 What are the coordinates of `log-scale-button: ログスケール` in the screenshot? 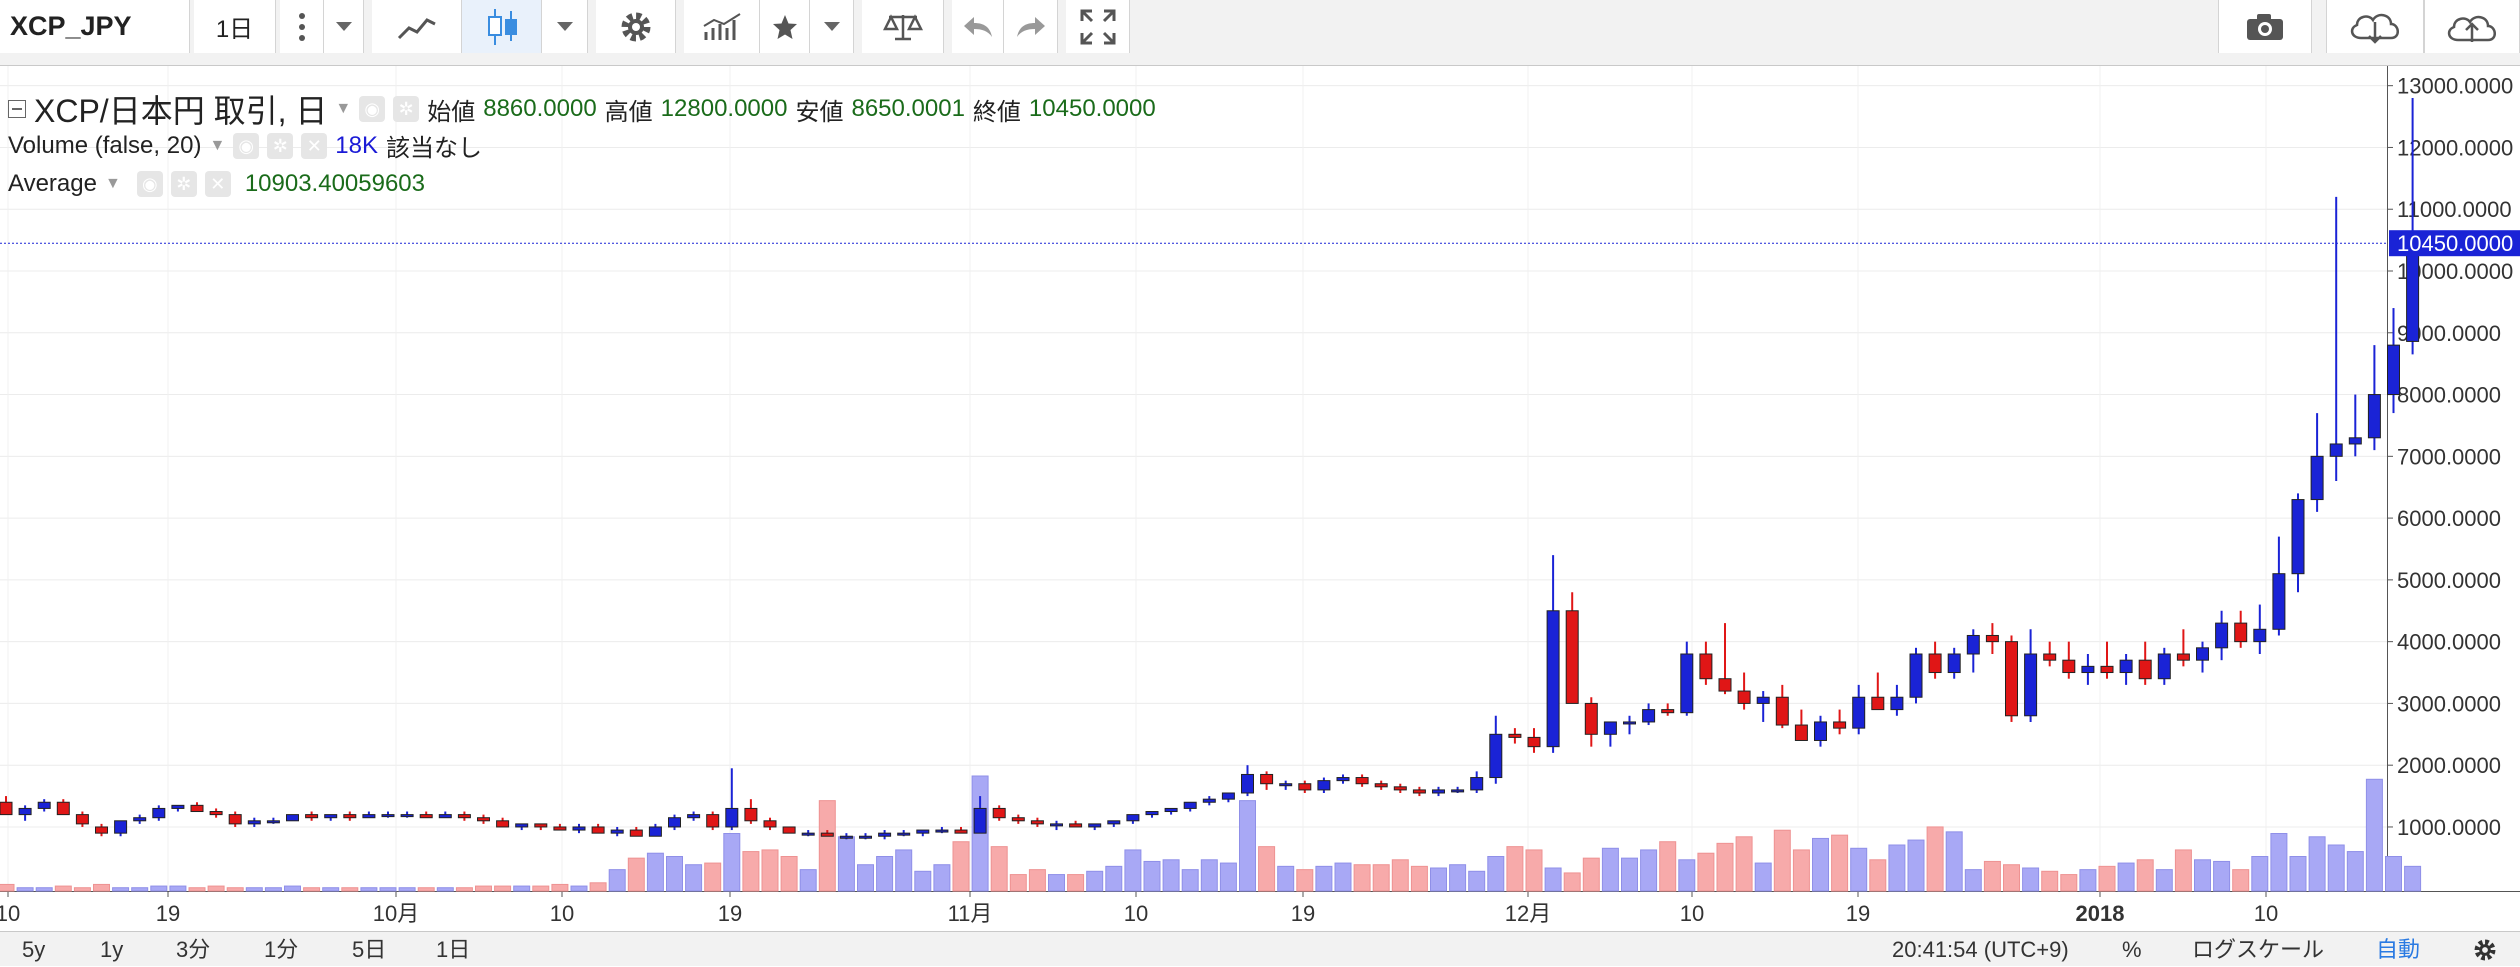 It's located at (2258, 949).